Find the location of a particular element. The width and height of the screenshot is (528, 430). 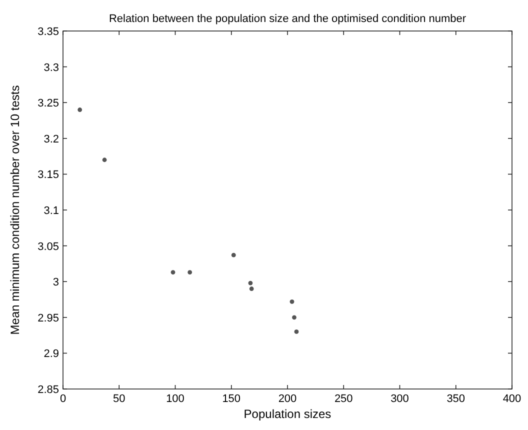

chart-title: Relation between the population size and the optimised condition number is located at coordinates (287, 19).